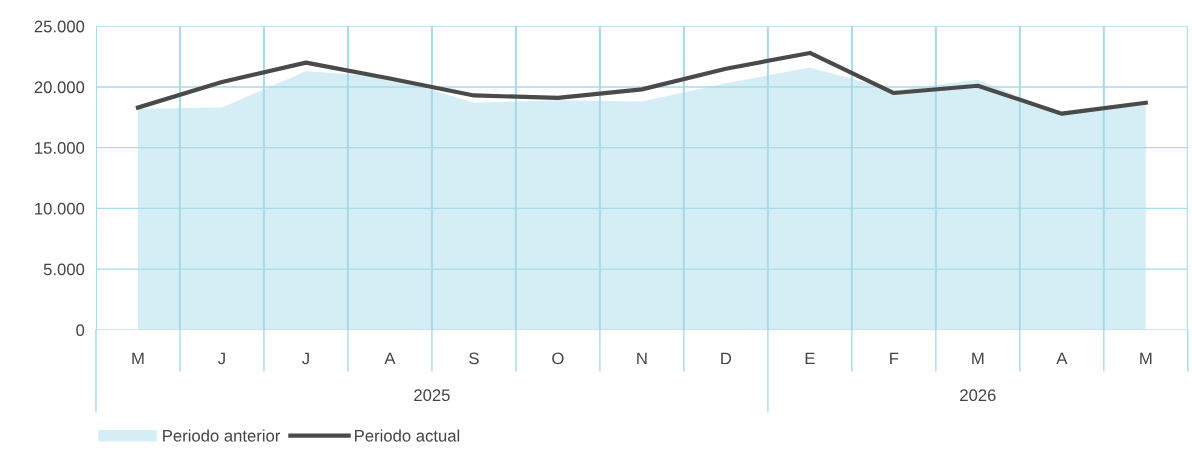 The height and width of the screenshot is (460, 1192). What do you see at coordinates (726, 358) in the screenshot?
I see `x-tick-label: D` at bounding box center [726, 358].